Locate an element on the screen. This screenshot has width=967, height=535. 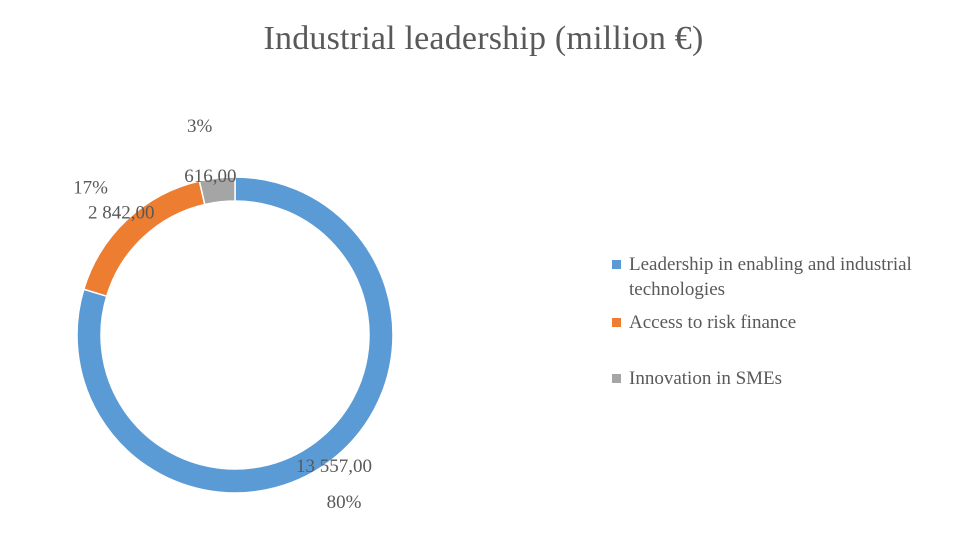
donut-slice-smes is located at coordinates (217, 191).